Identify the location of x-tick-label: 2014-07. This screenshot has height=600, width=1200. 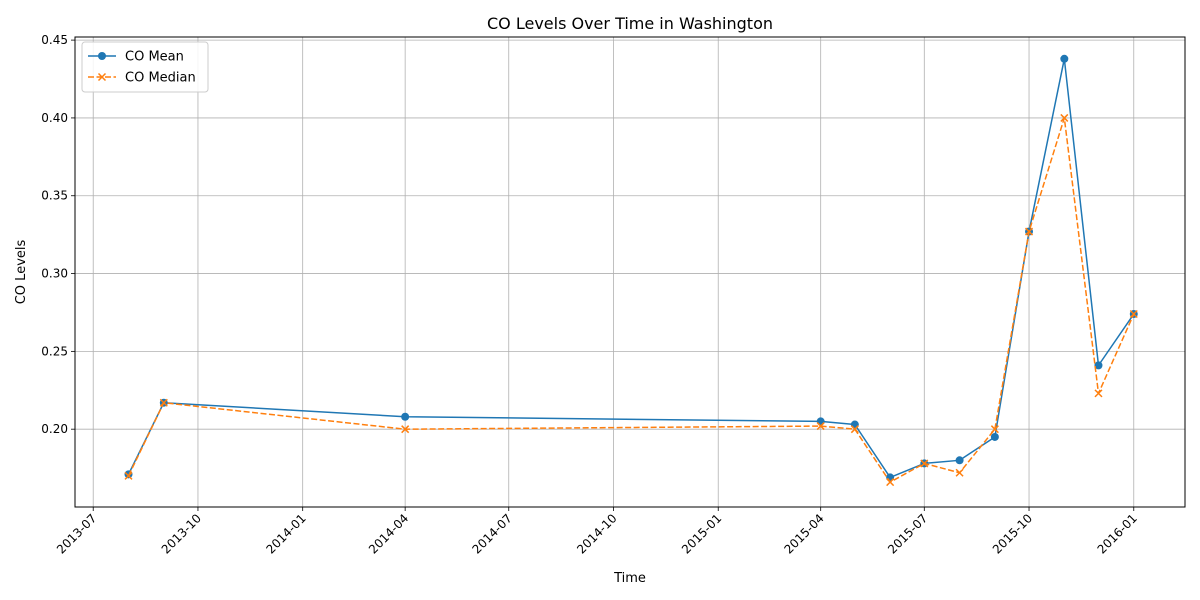
(492, 533).